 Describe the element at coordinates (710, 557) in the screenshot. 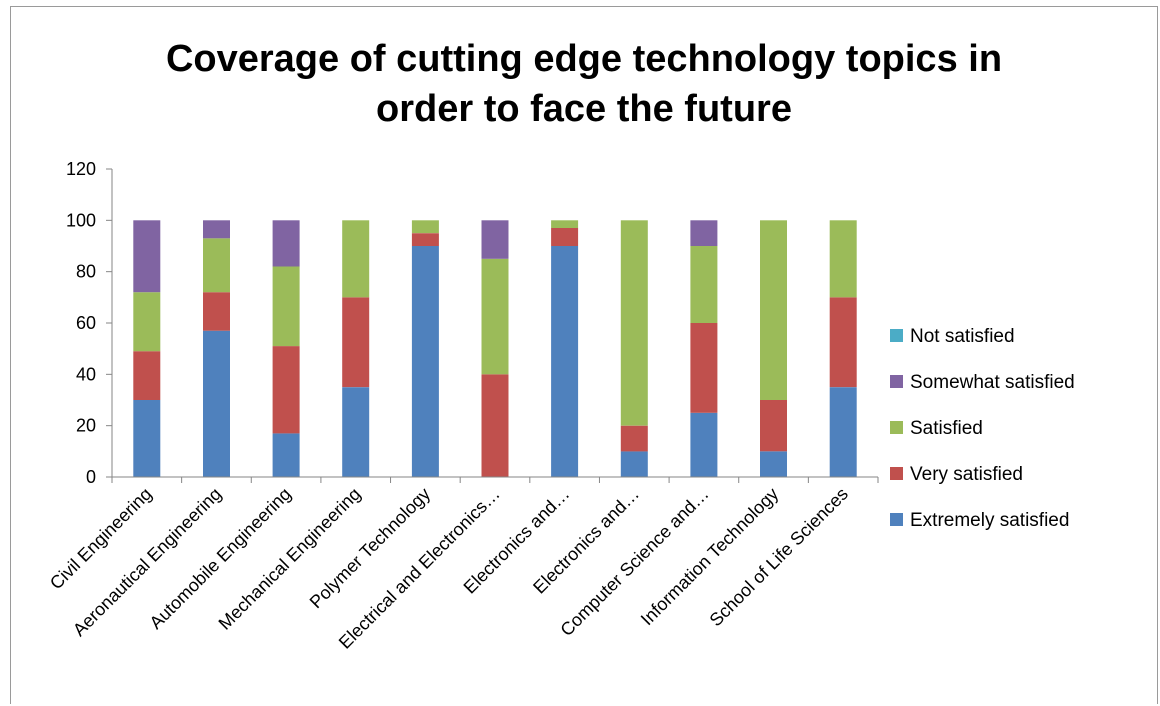

I see `x-category-label: Information Technology` at that location.